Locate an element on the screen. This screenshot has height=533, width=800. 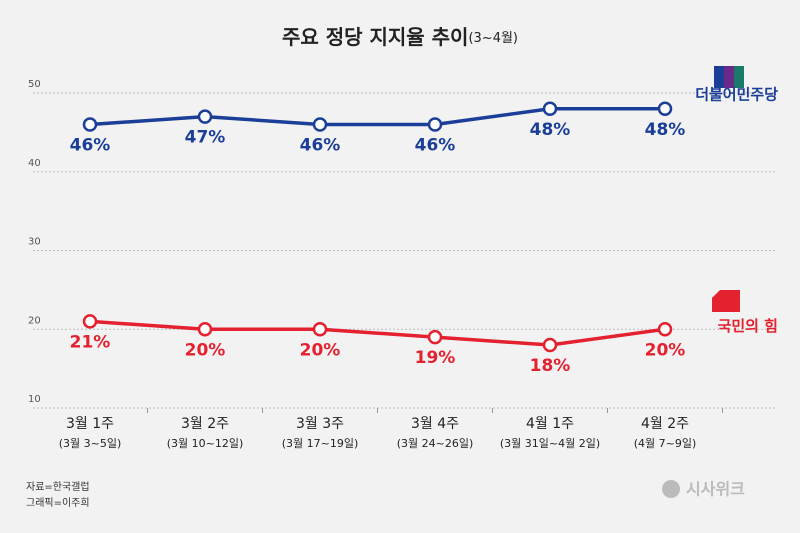
title-main: 주요 정당 지지율 추이 is located at coordinates (375, 37).